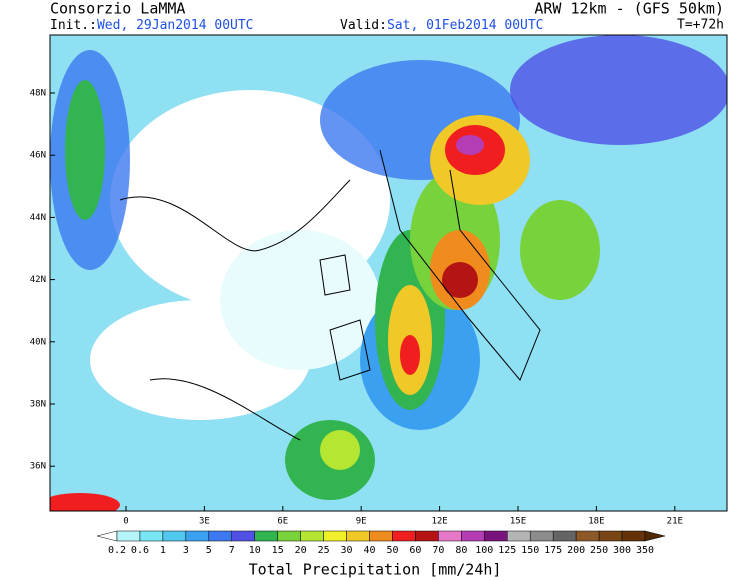 The image size is (751, 580). Describe the element at coordinates (629, 9) in the screenshot. I see `model: ARW 12km - (GFS 50km)` at that location.